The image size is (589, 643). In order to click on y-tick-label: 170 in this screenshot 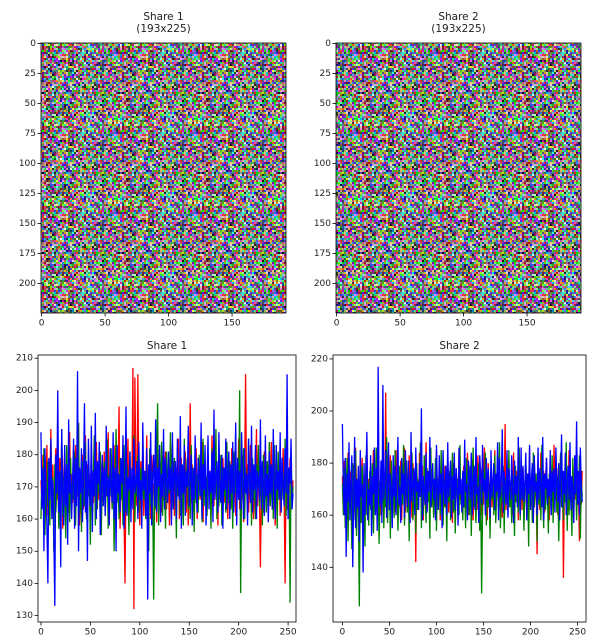, I will do `click(24, 487)`.